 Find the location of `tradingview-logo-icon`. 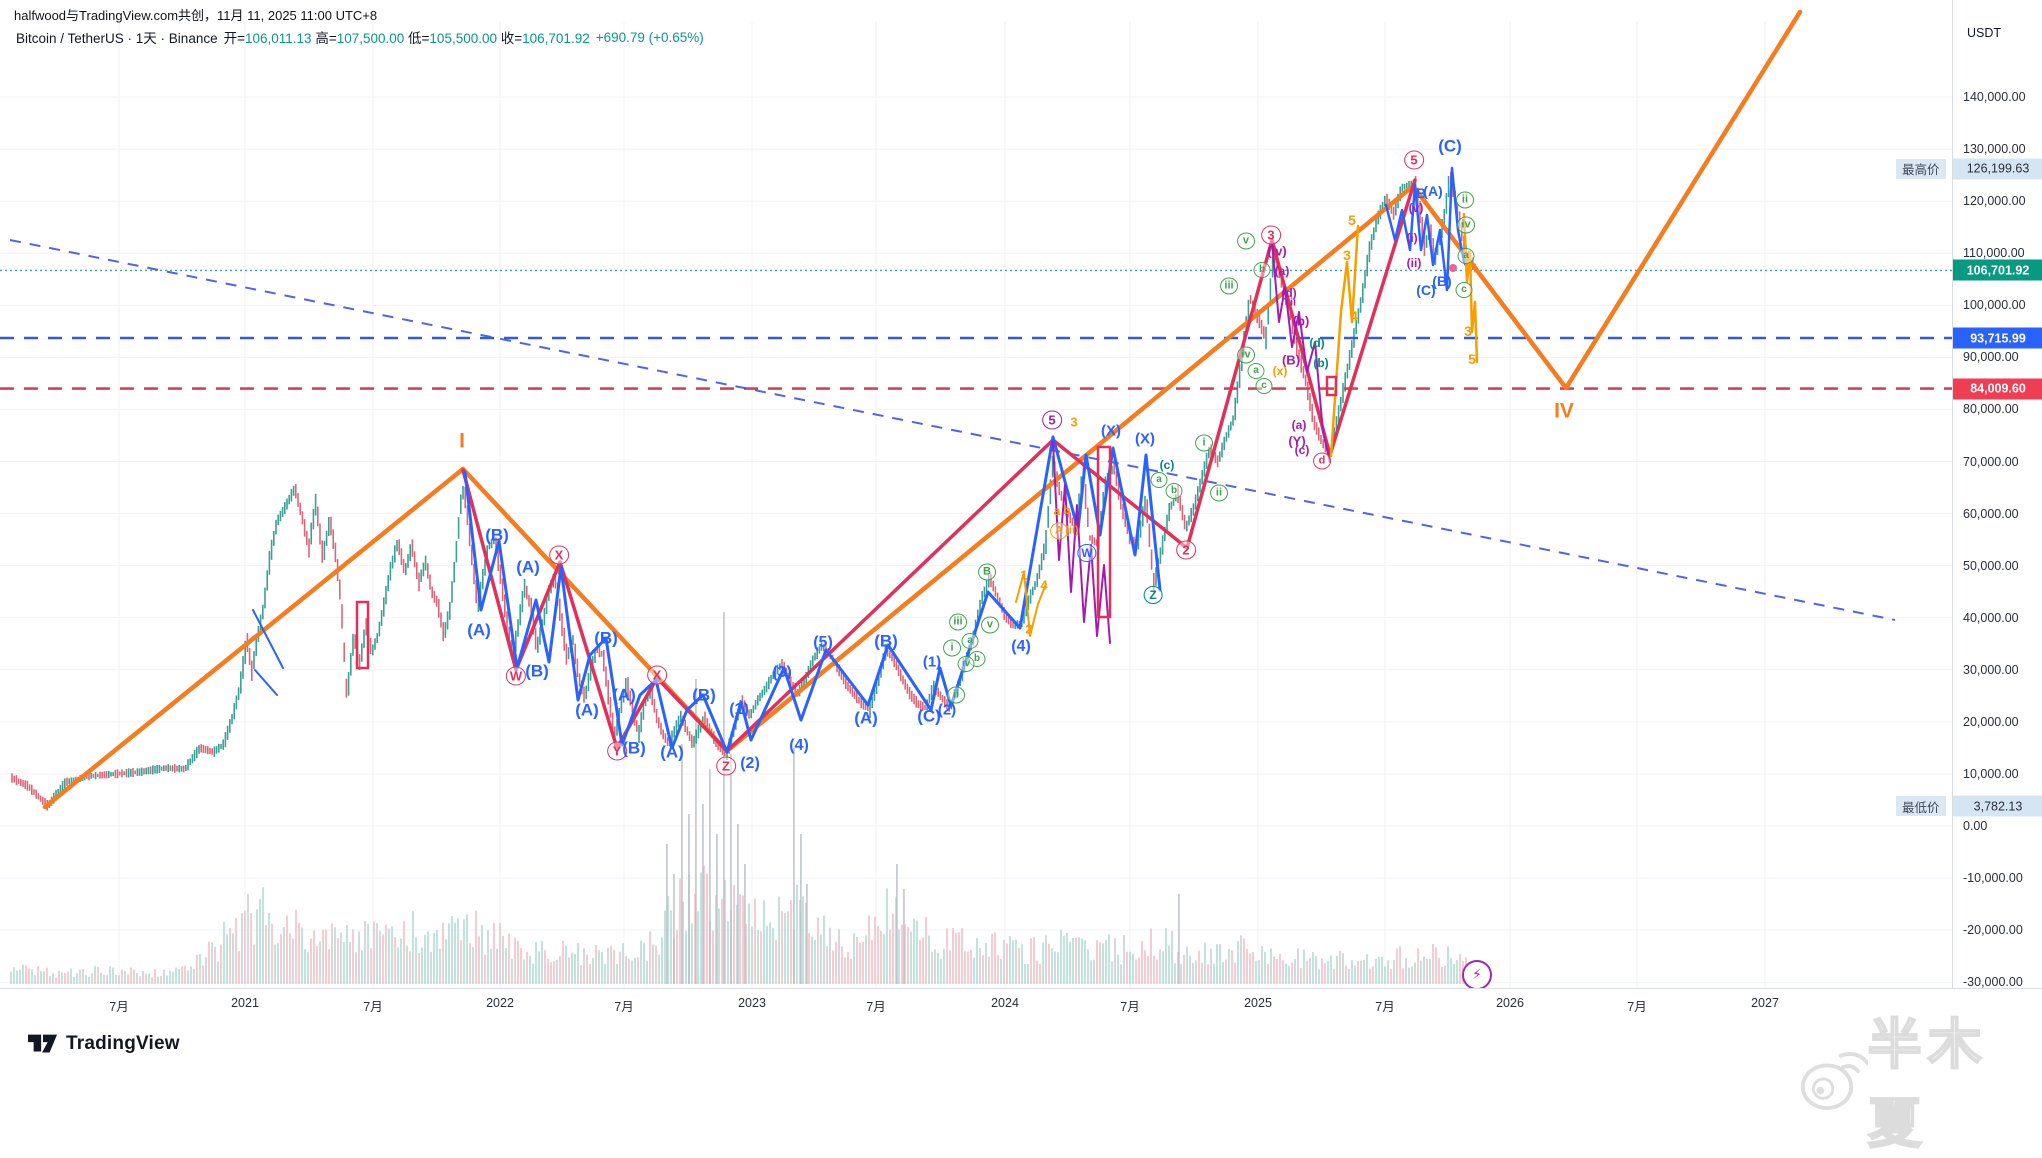

tradingview-logo-icon is located at coordinates (43, 1043).